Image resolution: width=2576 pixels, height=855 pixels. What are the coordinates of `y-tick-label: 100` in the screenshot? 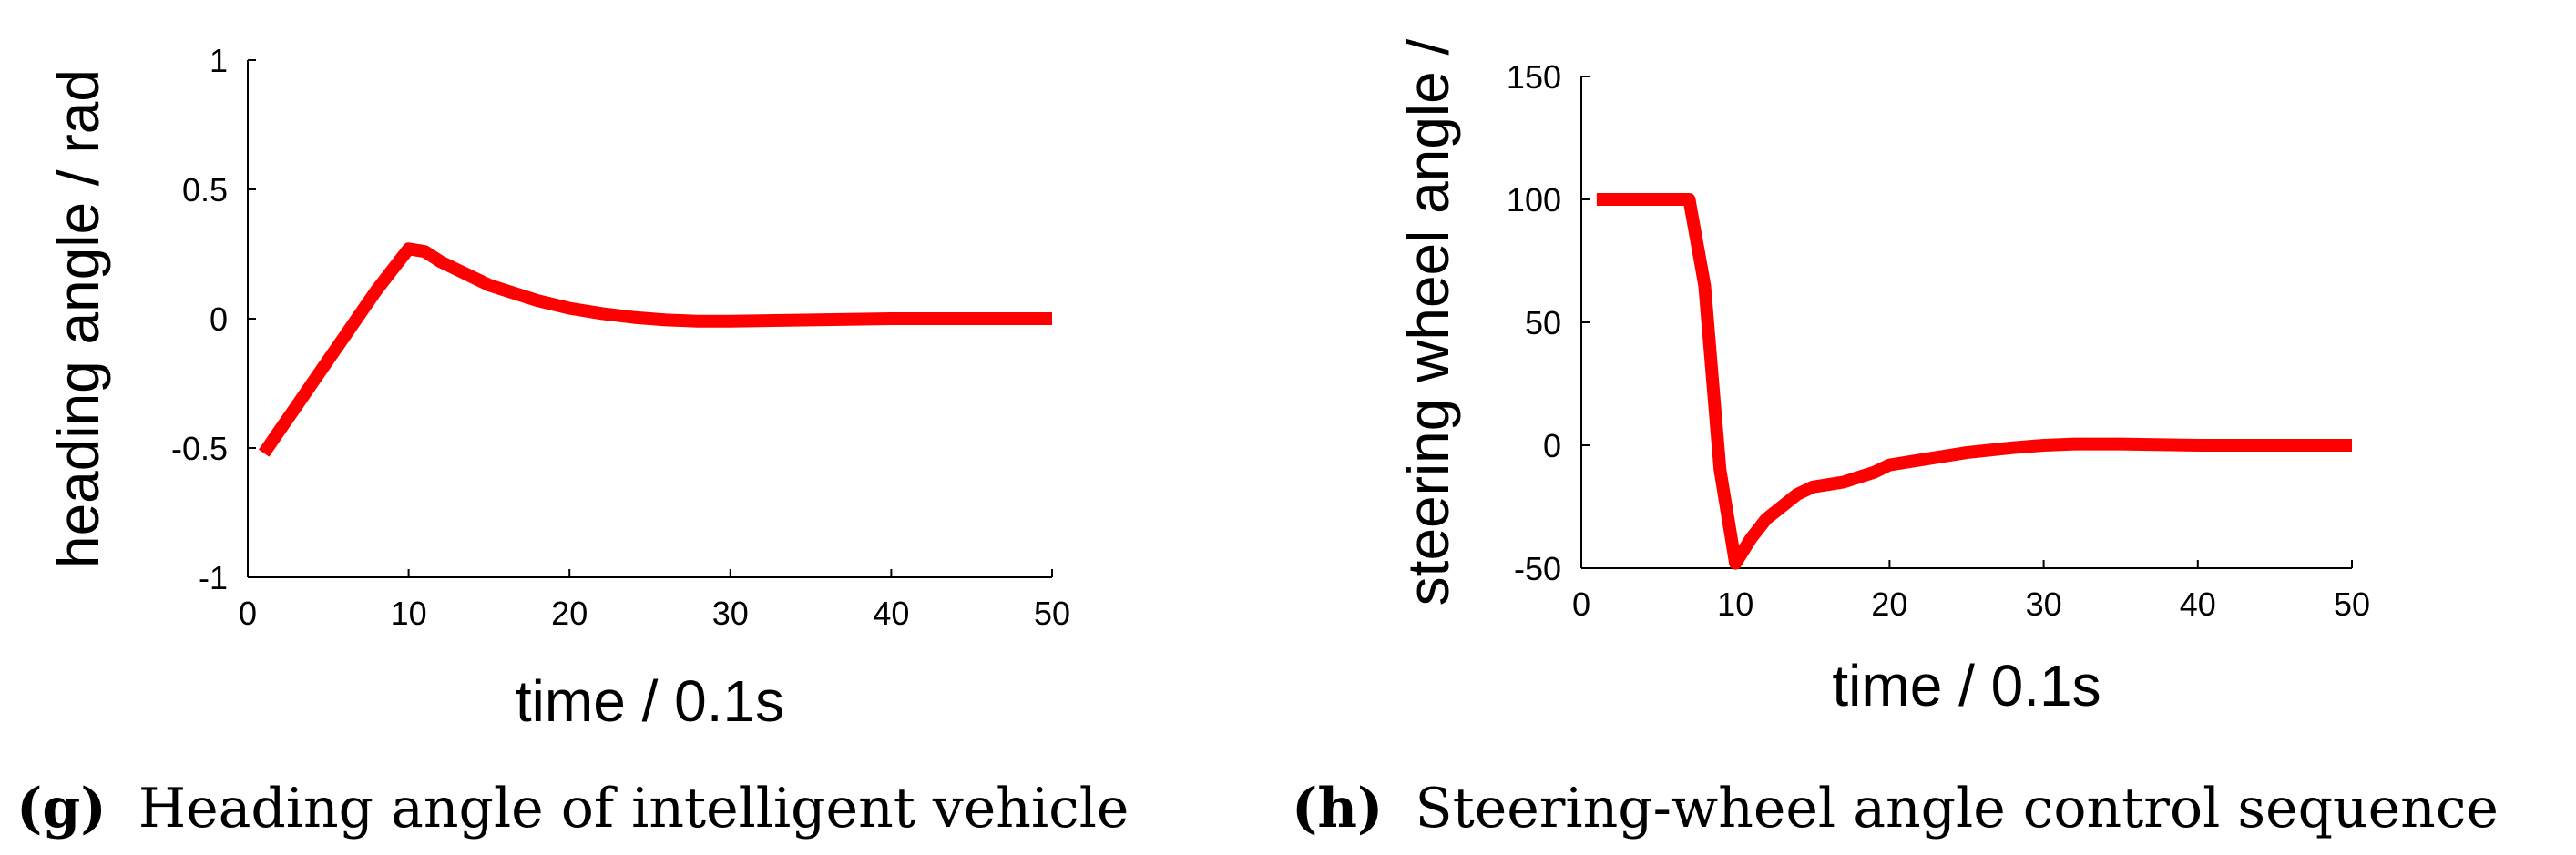 It's located at (1534, 200).